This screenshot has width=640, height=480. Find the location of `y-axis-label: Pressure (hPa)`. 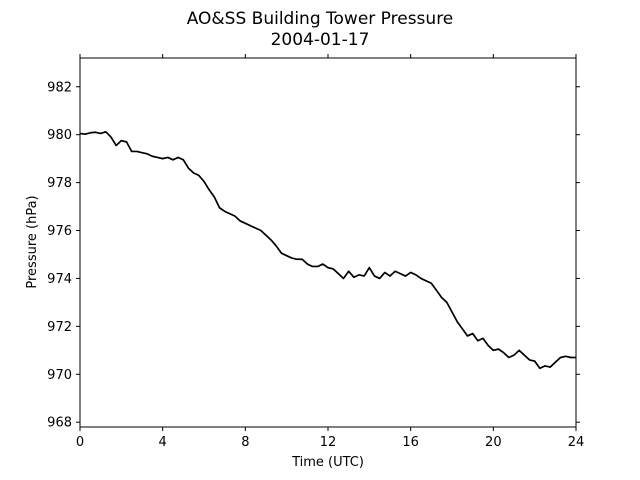

y-axis-label: Pressure (hPa) is located at coordinates (32, 241).